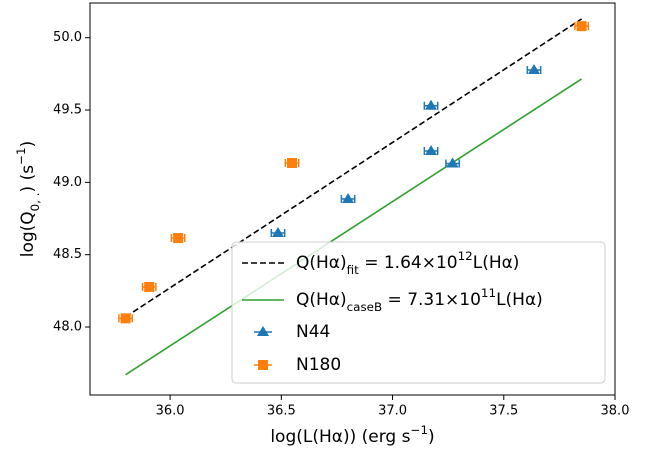 Image resolution: width=657 pixels, height=452 pixels. I want to click on legend-label: Q(Hα)fit = 1.64×1012L(Hα), so click(407, 263).